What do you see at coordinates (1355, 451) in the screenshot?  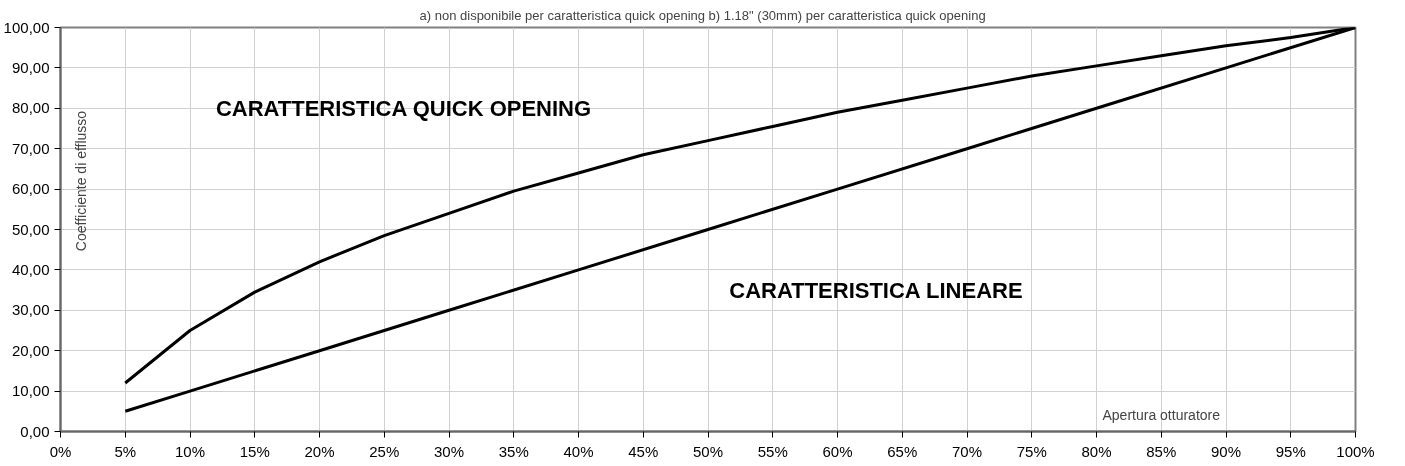 I see `x-tick-label: 100%` at bounding box center [1355, 451].